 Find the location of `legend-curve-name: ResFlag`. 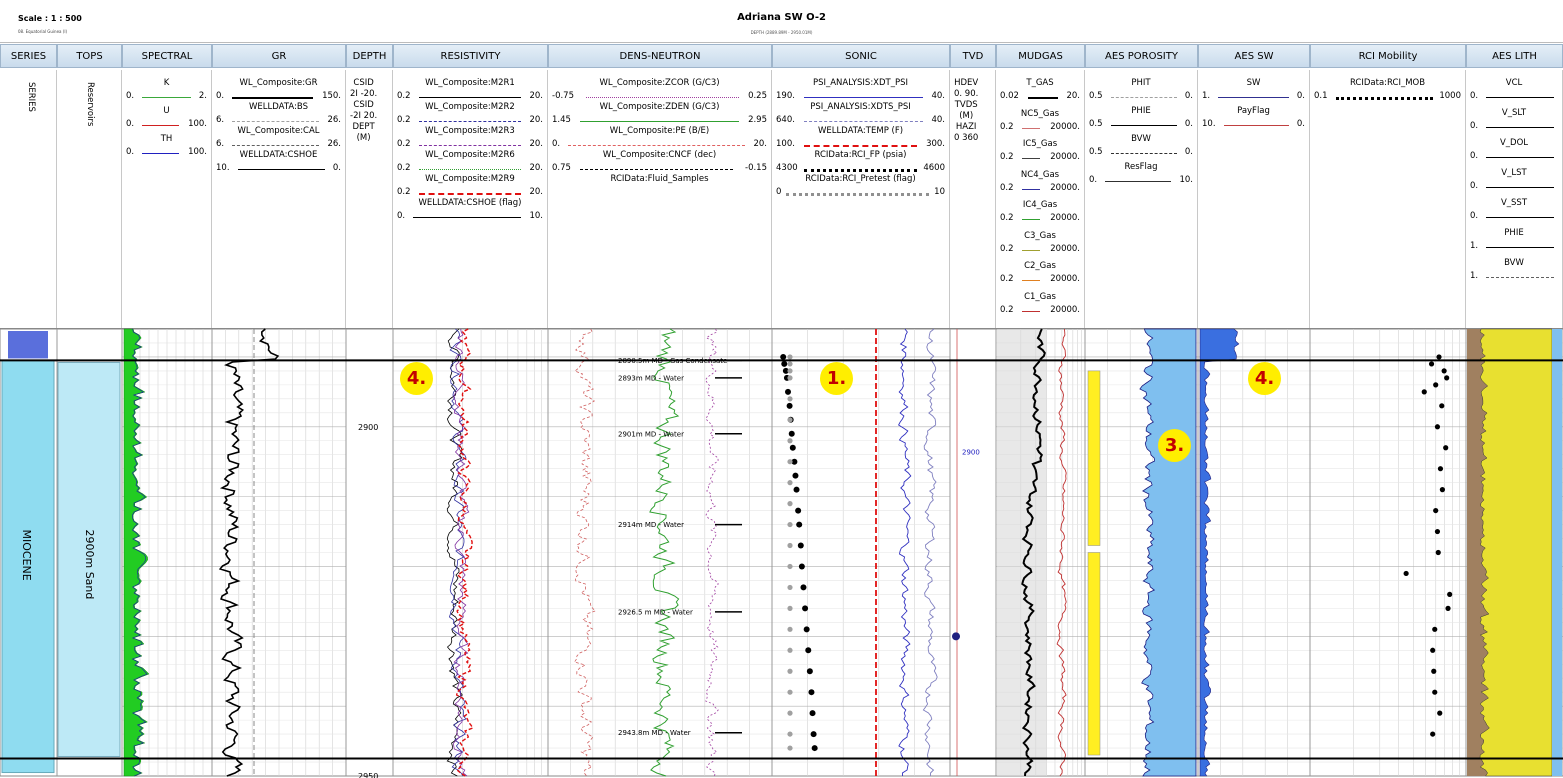

legend-curve-name: ResFlag is located at coordinates (1141, 167).